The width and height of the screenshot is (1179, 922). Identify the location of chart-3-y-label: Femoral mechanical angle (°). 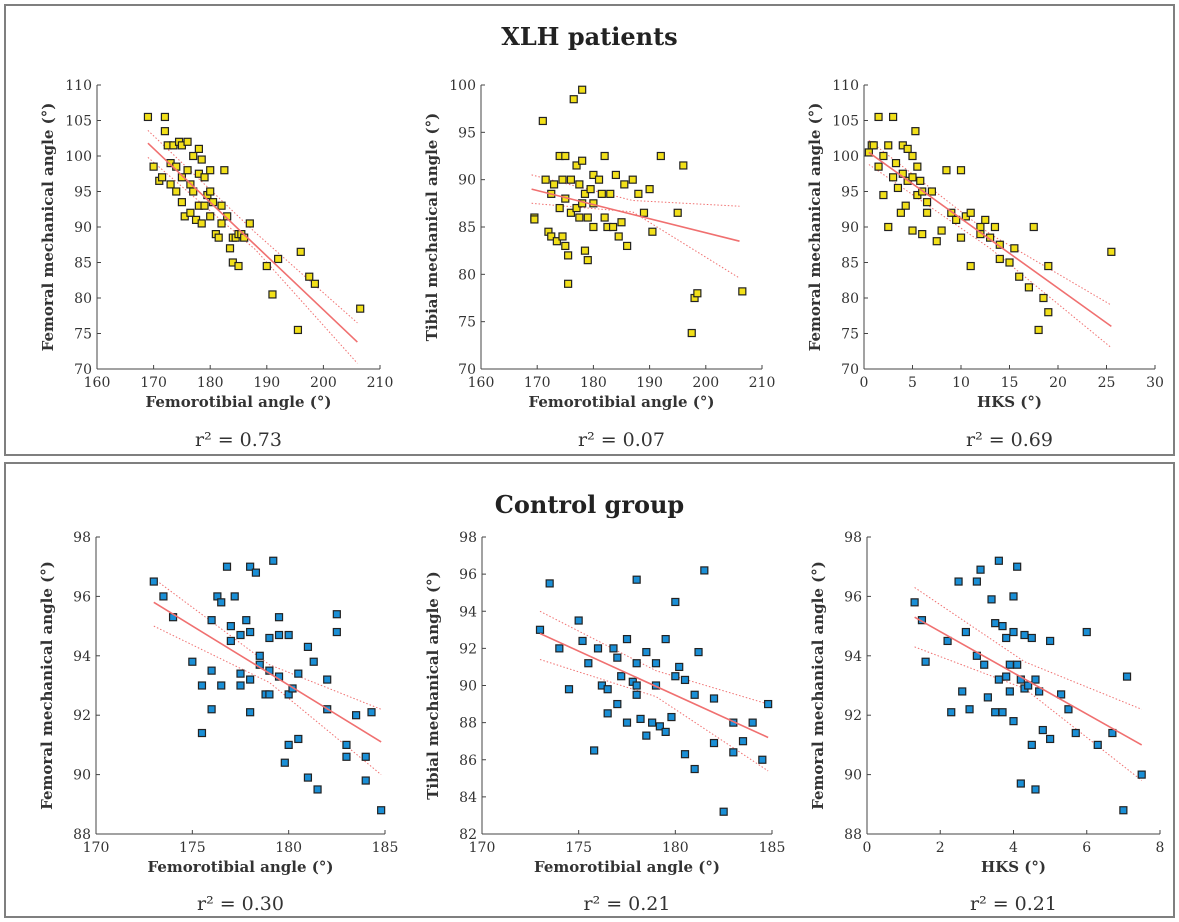
(815, 227).